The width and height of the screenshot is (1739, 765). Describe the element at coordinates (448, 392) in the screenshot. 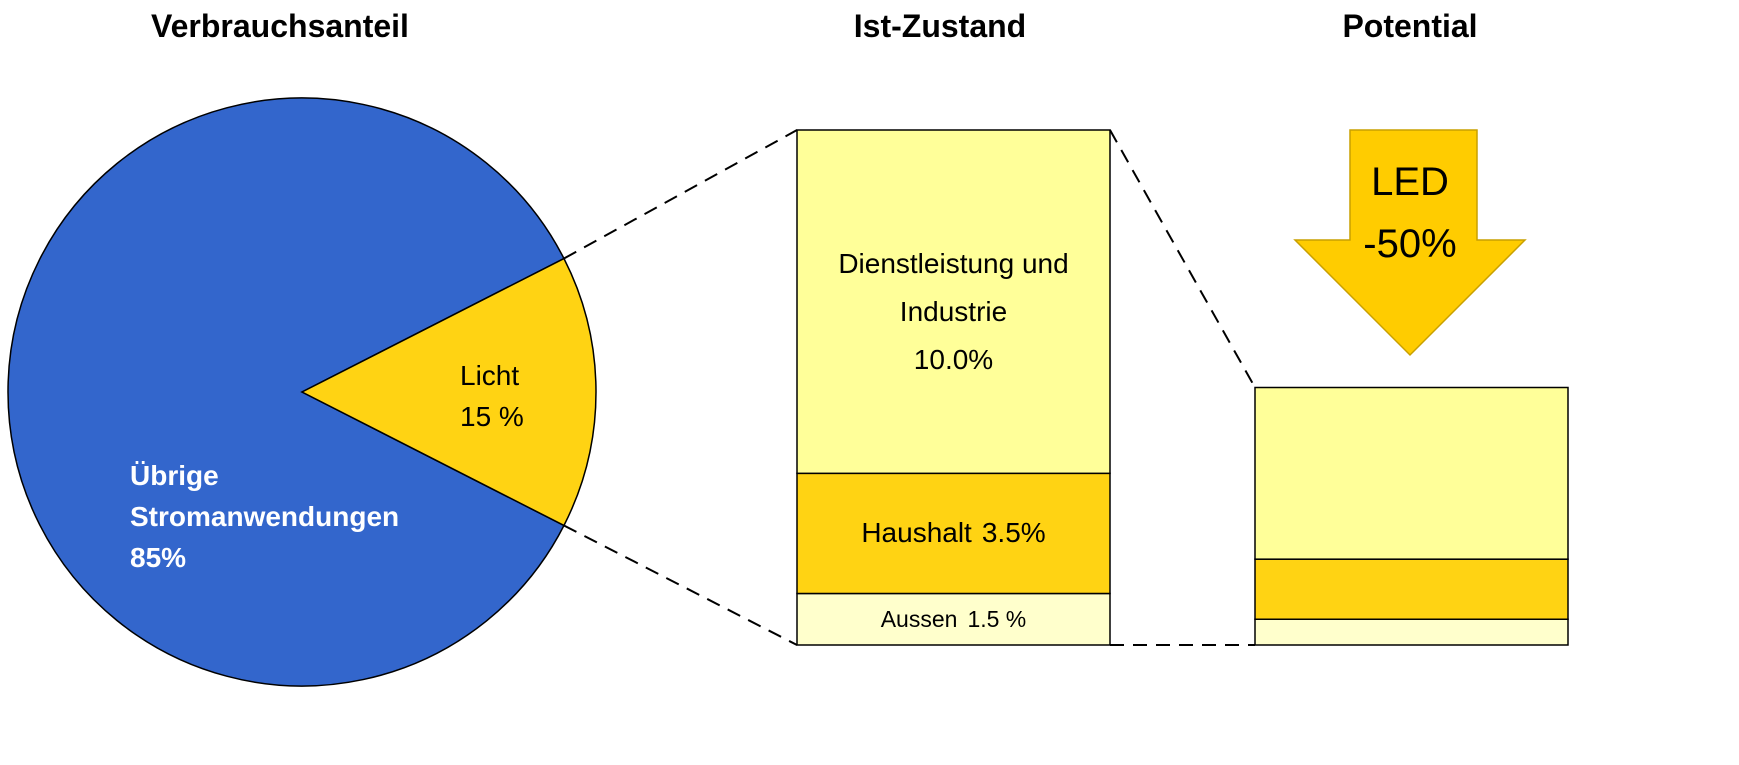

I see `pie-slice` at that location.